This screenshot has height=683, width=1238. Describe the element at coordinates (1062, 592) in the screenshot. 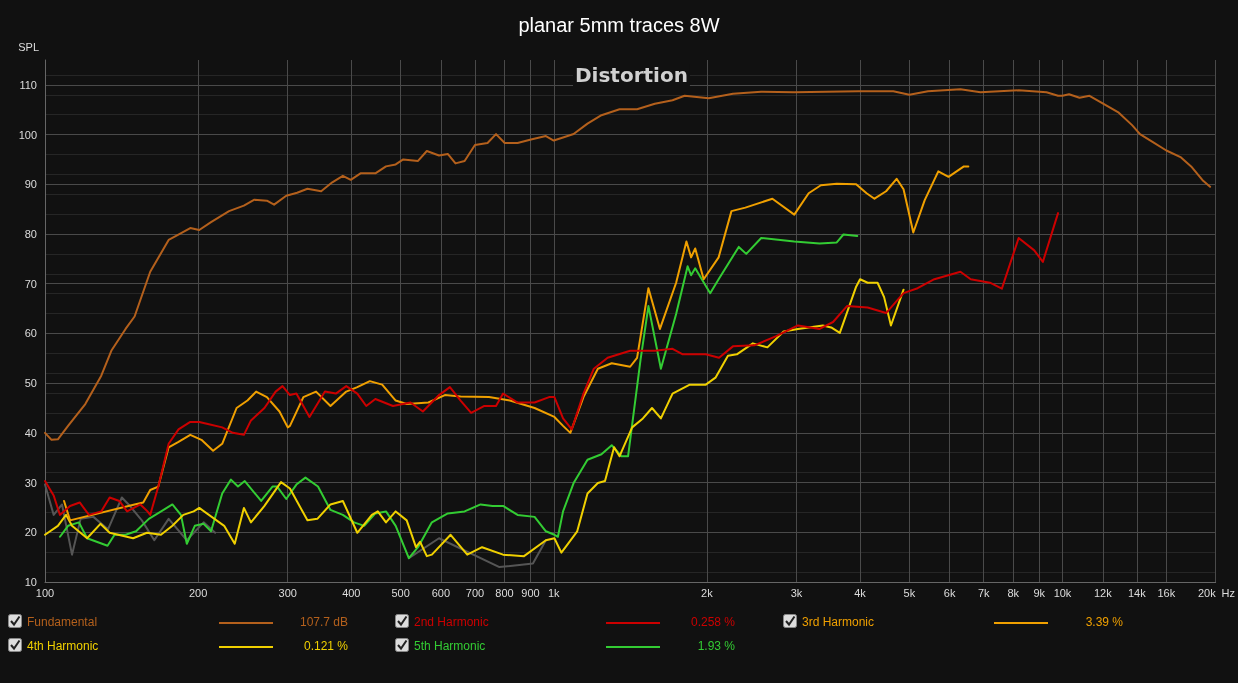

I see `x-tick-label: 10k` at that location.